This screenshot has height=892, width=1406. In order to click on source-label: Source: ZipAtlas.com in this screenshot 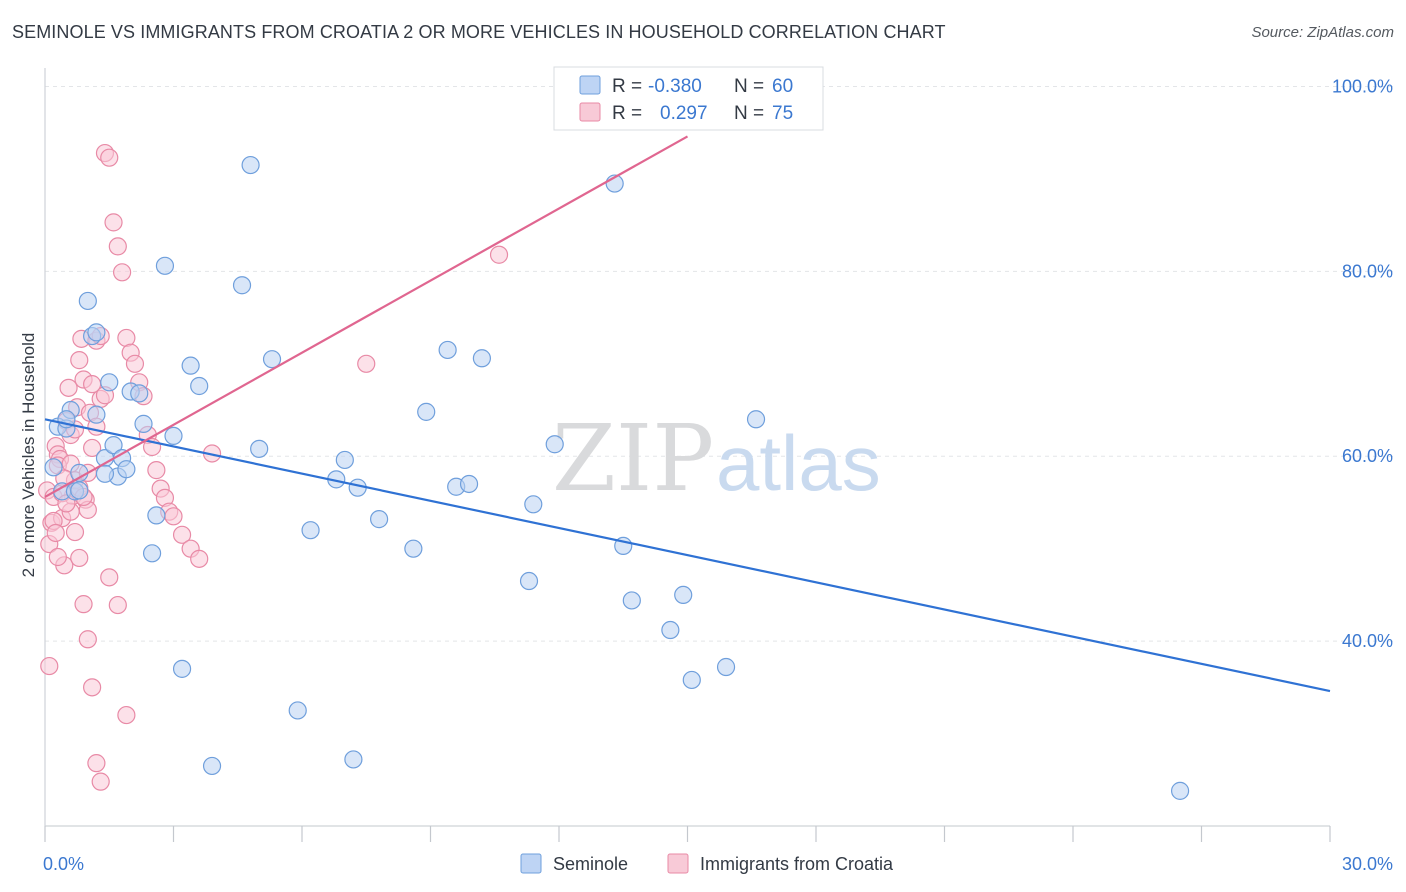, I will do `click(1322, 32)`.